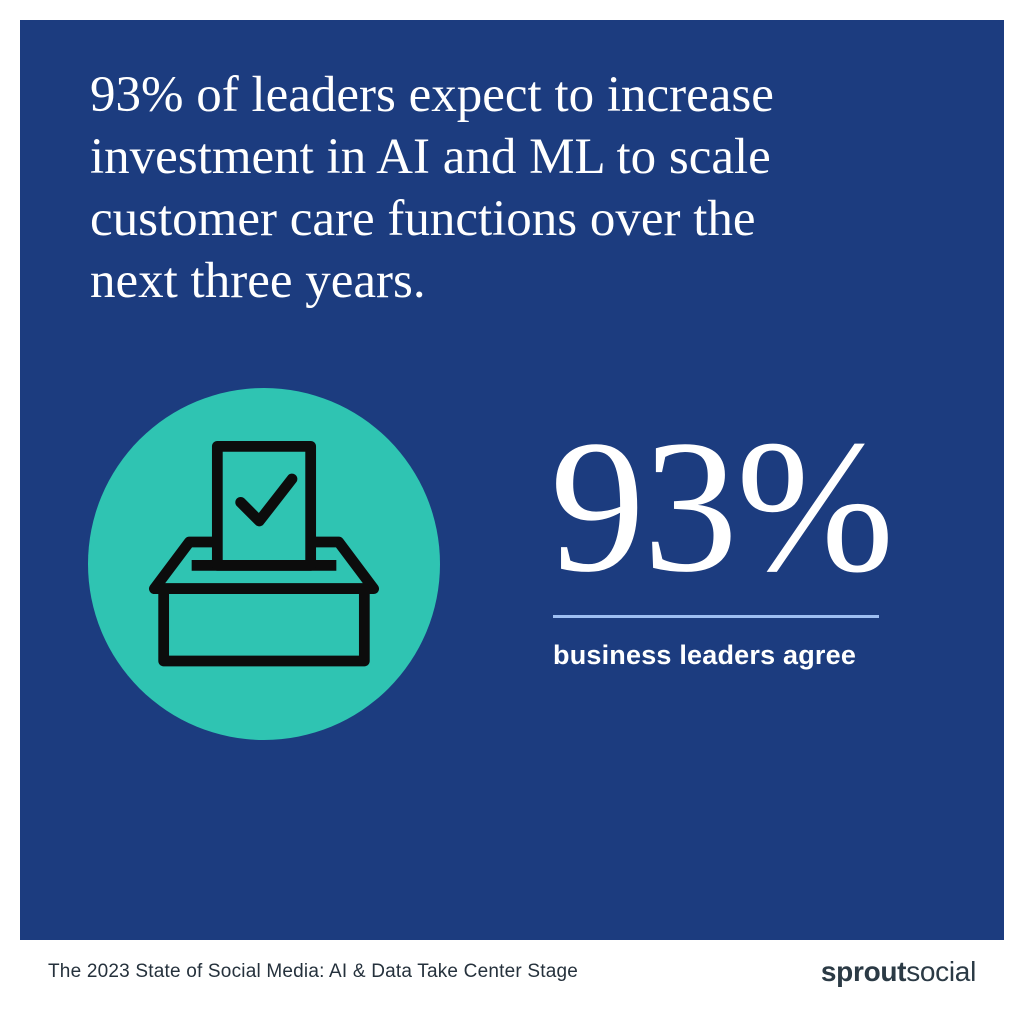  What do you see at coordinates (863, 971) in the screenshot?
I see `logo-sprout: sprout` at bounding box center [863, 971].